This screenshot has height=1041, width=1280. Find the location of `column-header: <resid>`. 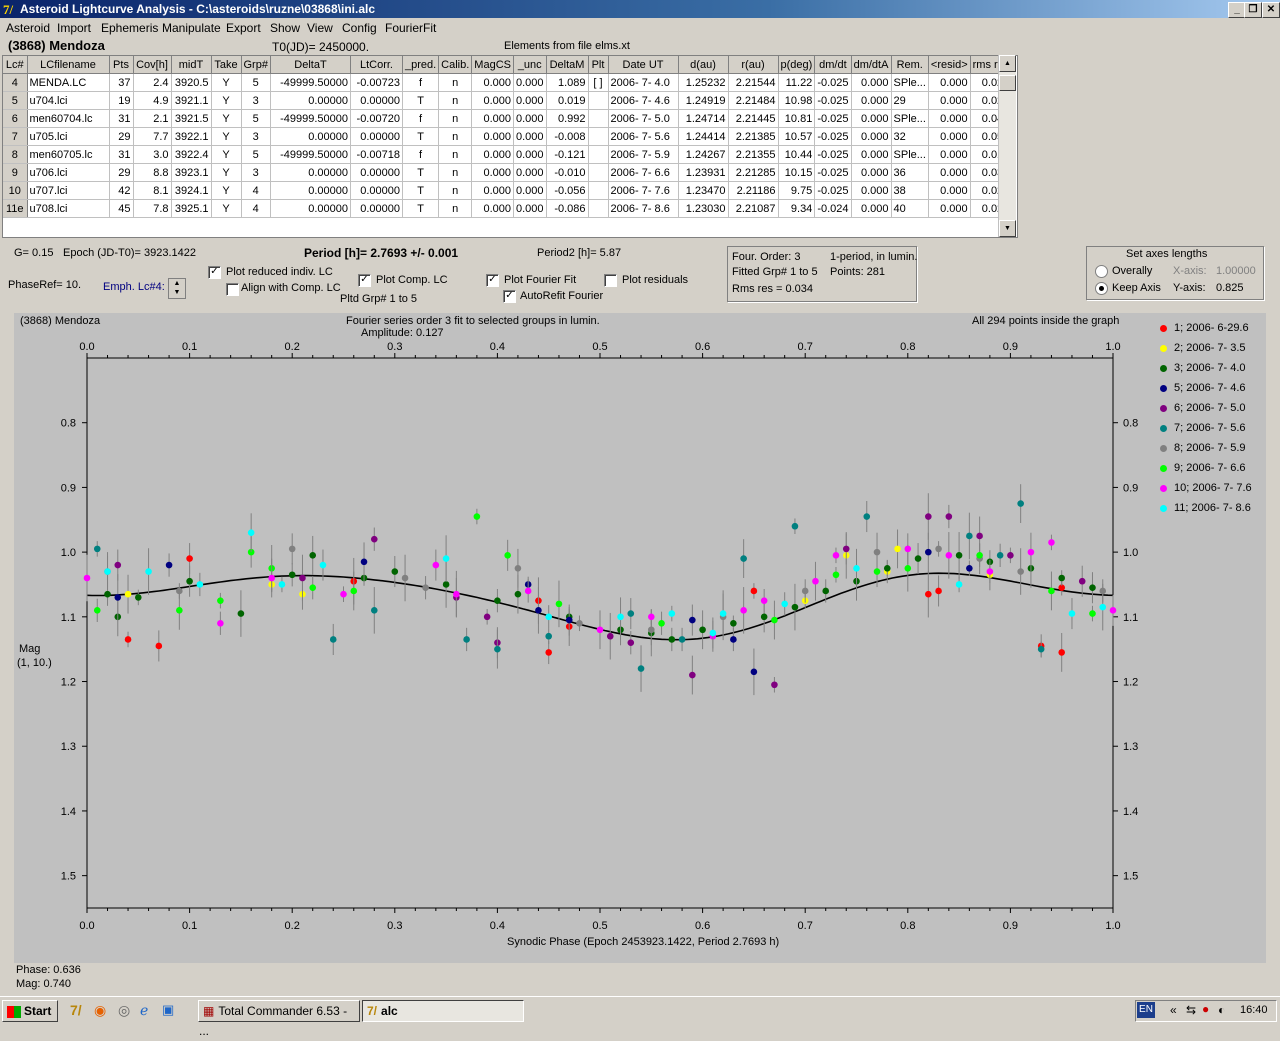

column-header: <resid> is located at coordinates (949, 65).